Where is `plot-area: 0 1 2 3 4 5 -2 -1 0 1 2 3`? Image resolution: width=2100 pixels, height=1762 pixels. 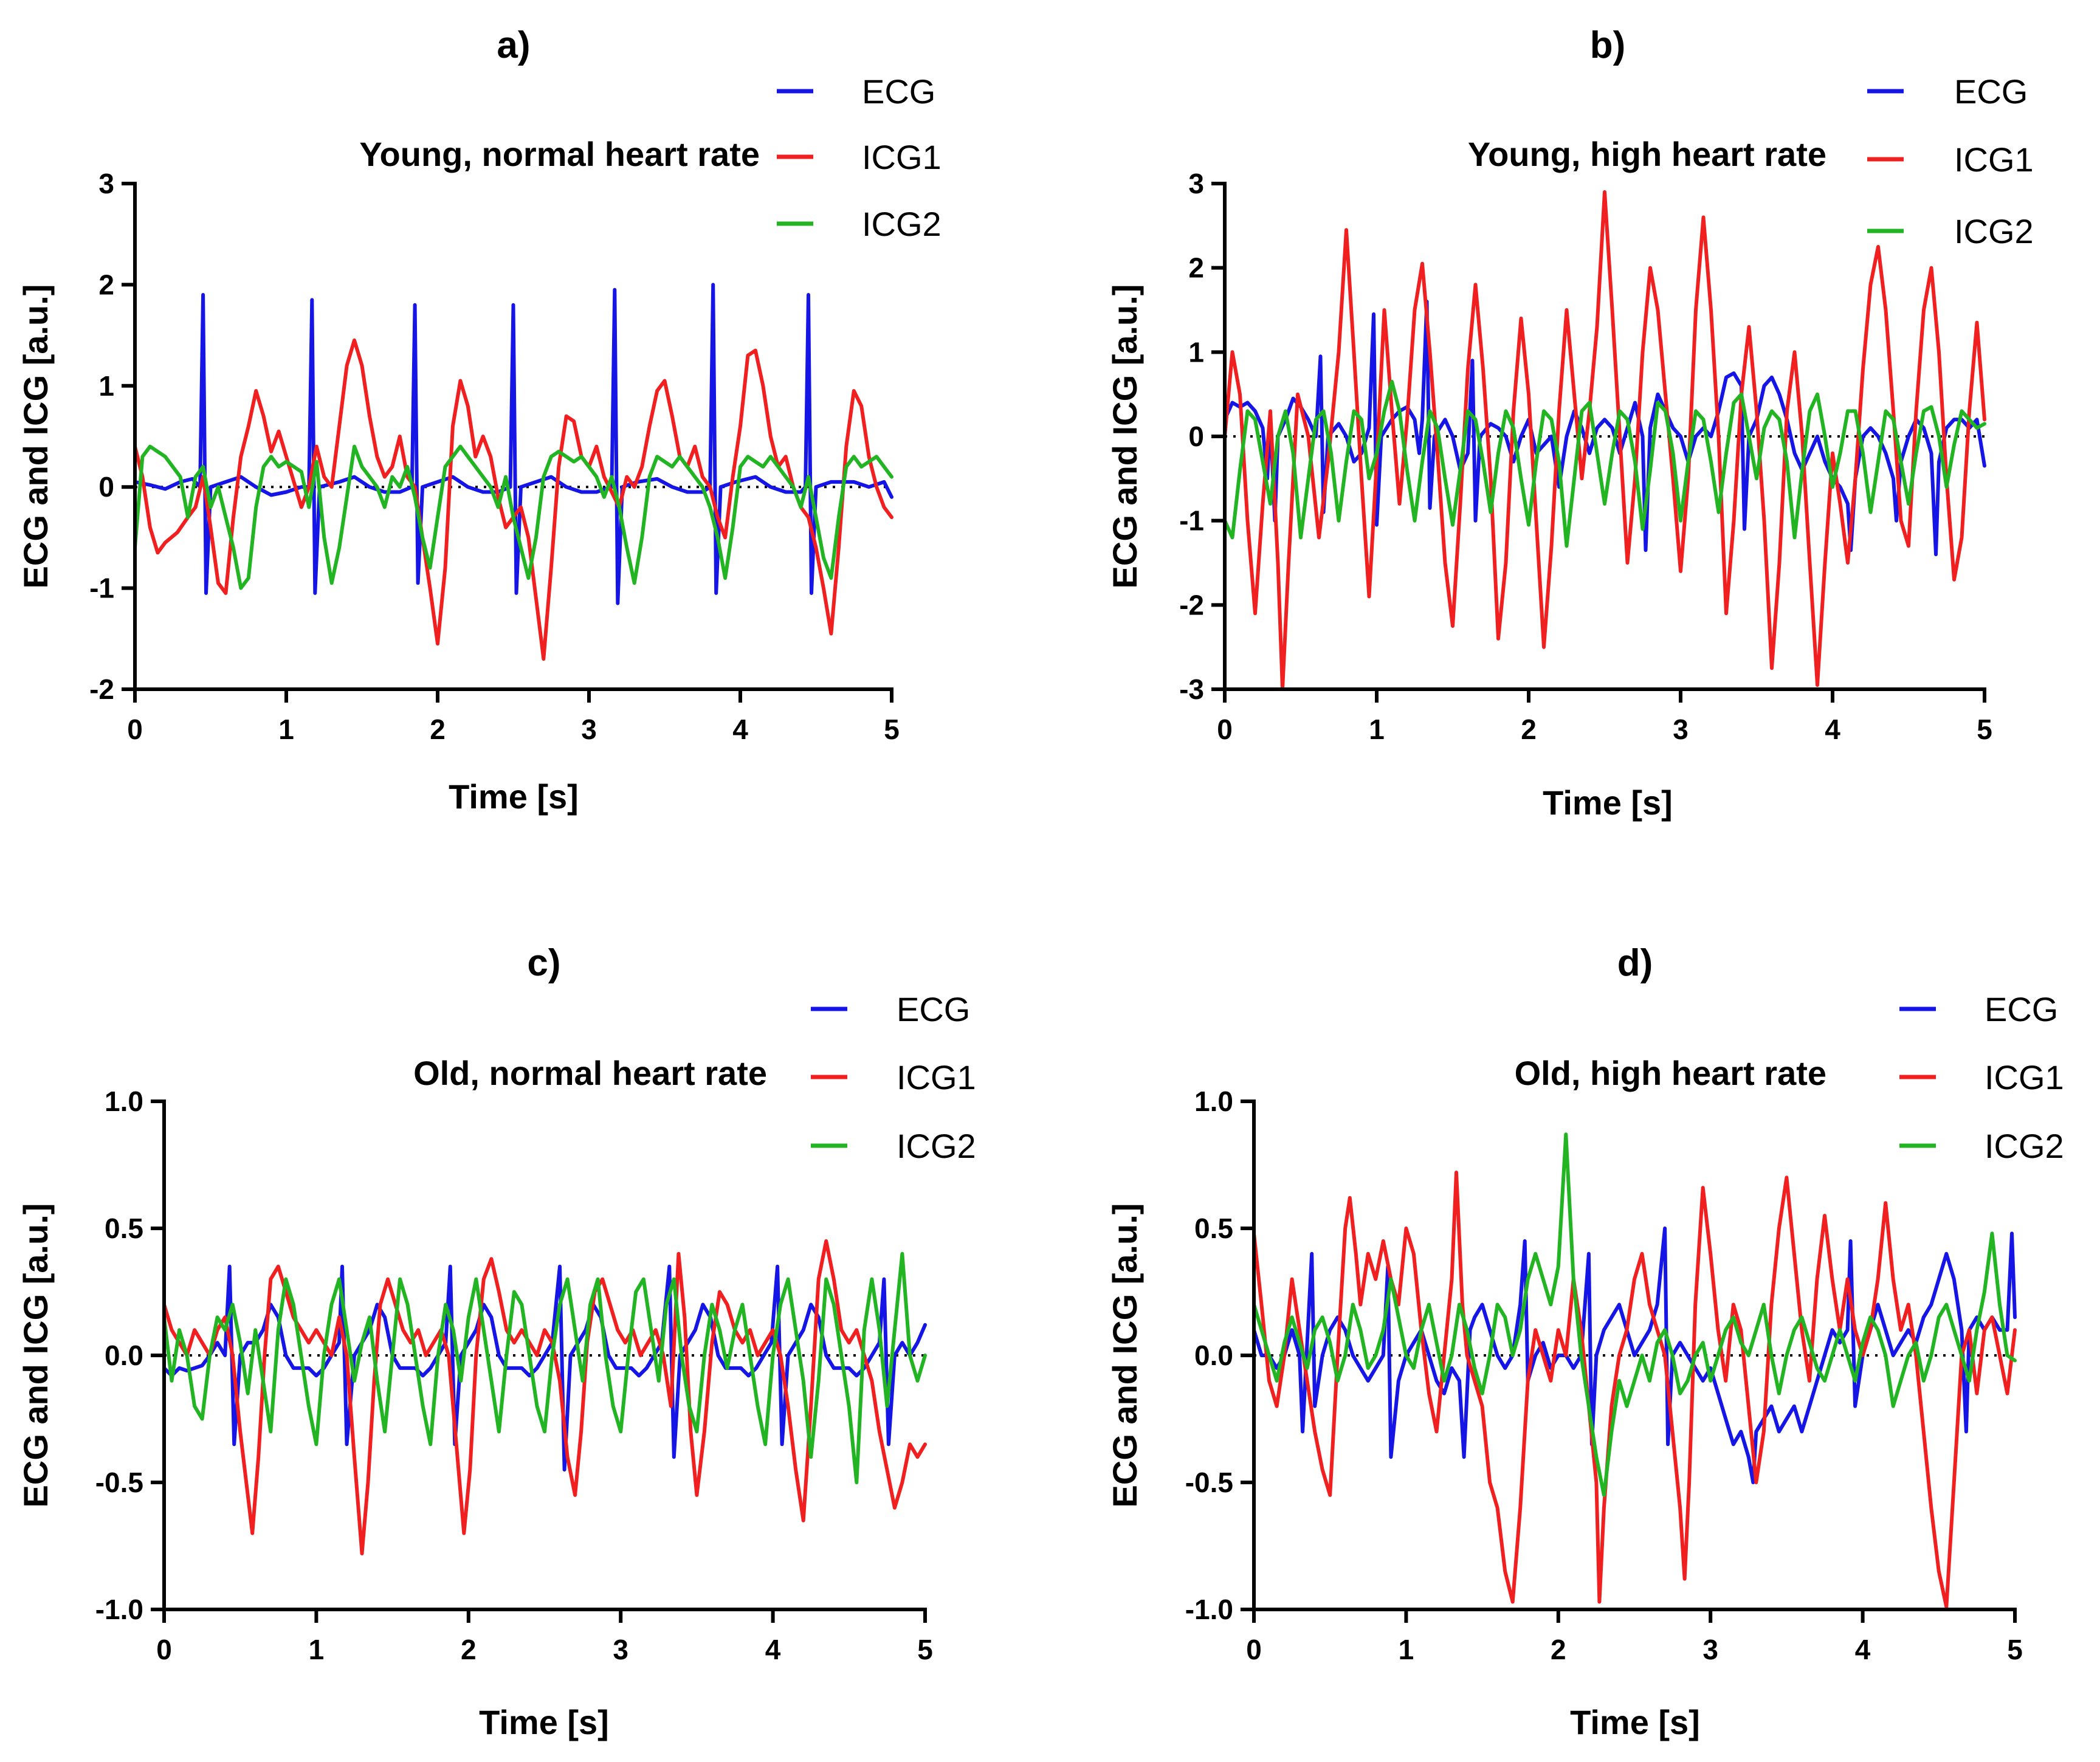
plot-area: 0 1 2 3 4 5 -2 -1 0 1 2 3 is located at coordinates (494, 456).